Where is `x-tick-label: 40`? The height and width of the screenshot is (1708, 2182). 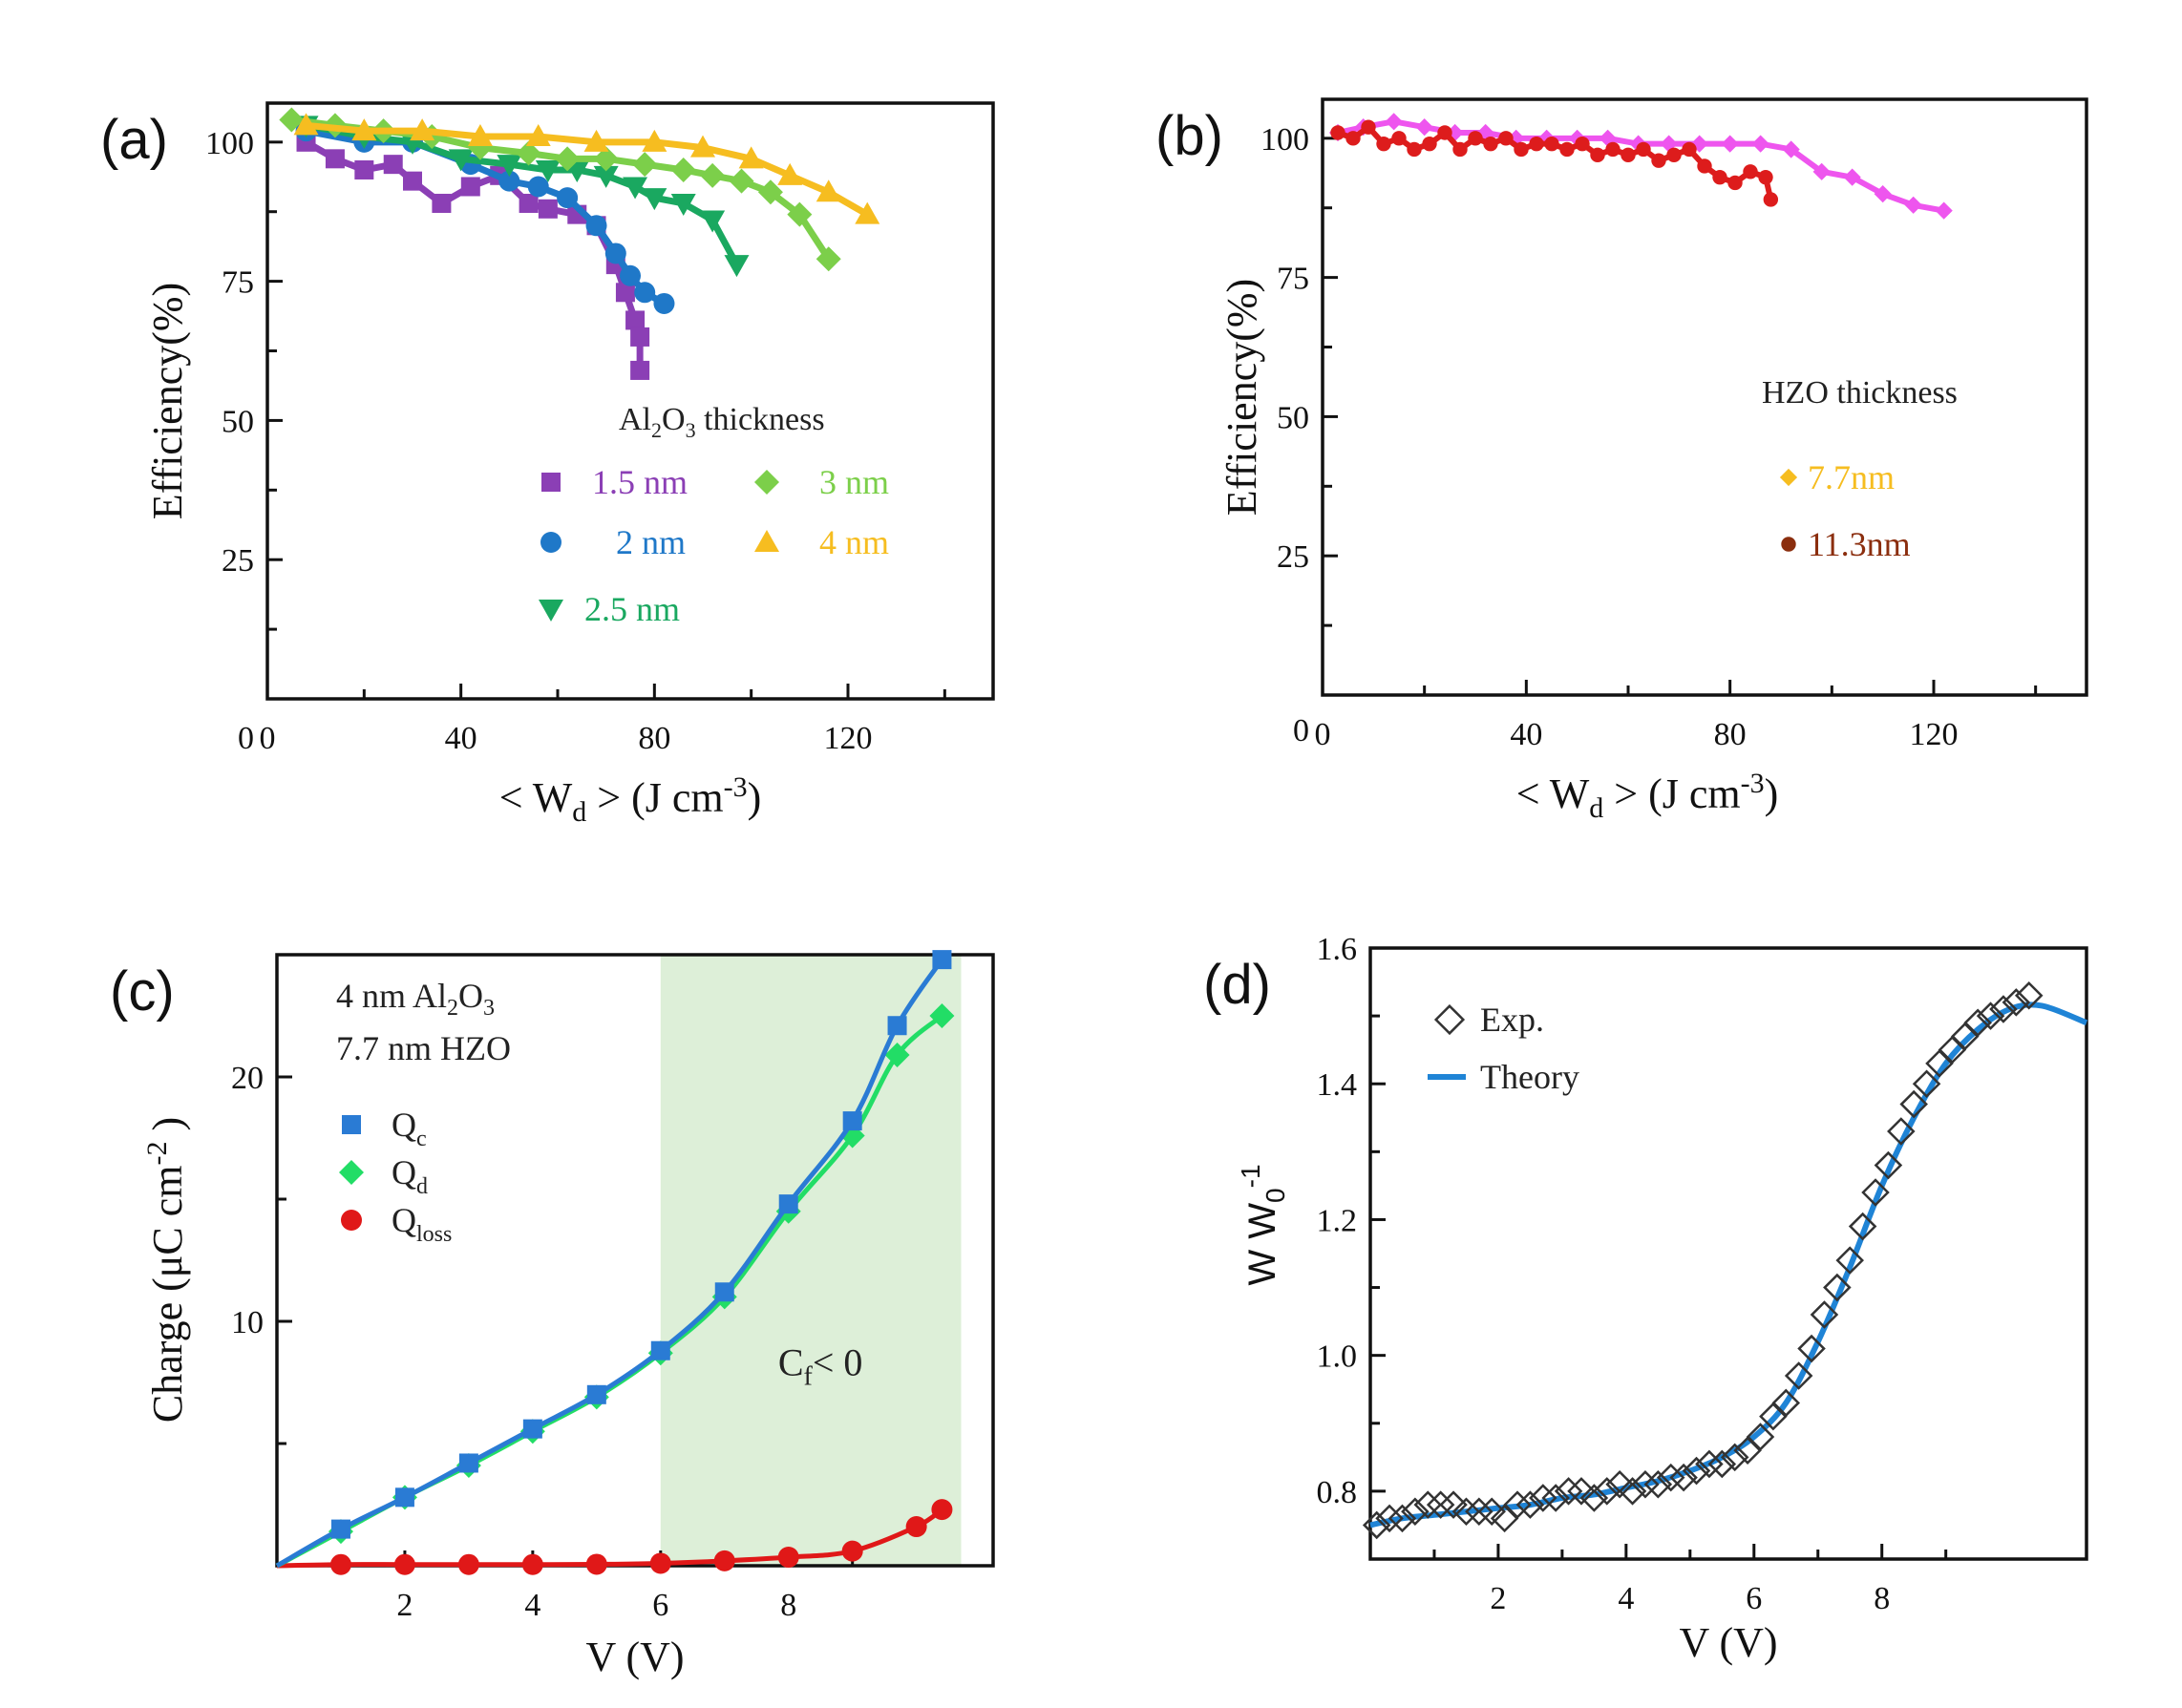
x-tick-label: 40 is located at coordinates (461, 739).